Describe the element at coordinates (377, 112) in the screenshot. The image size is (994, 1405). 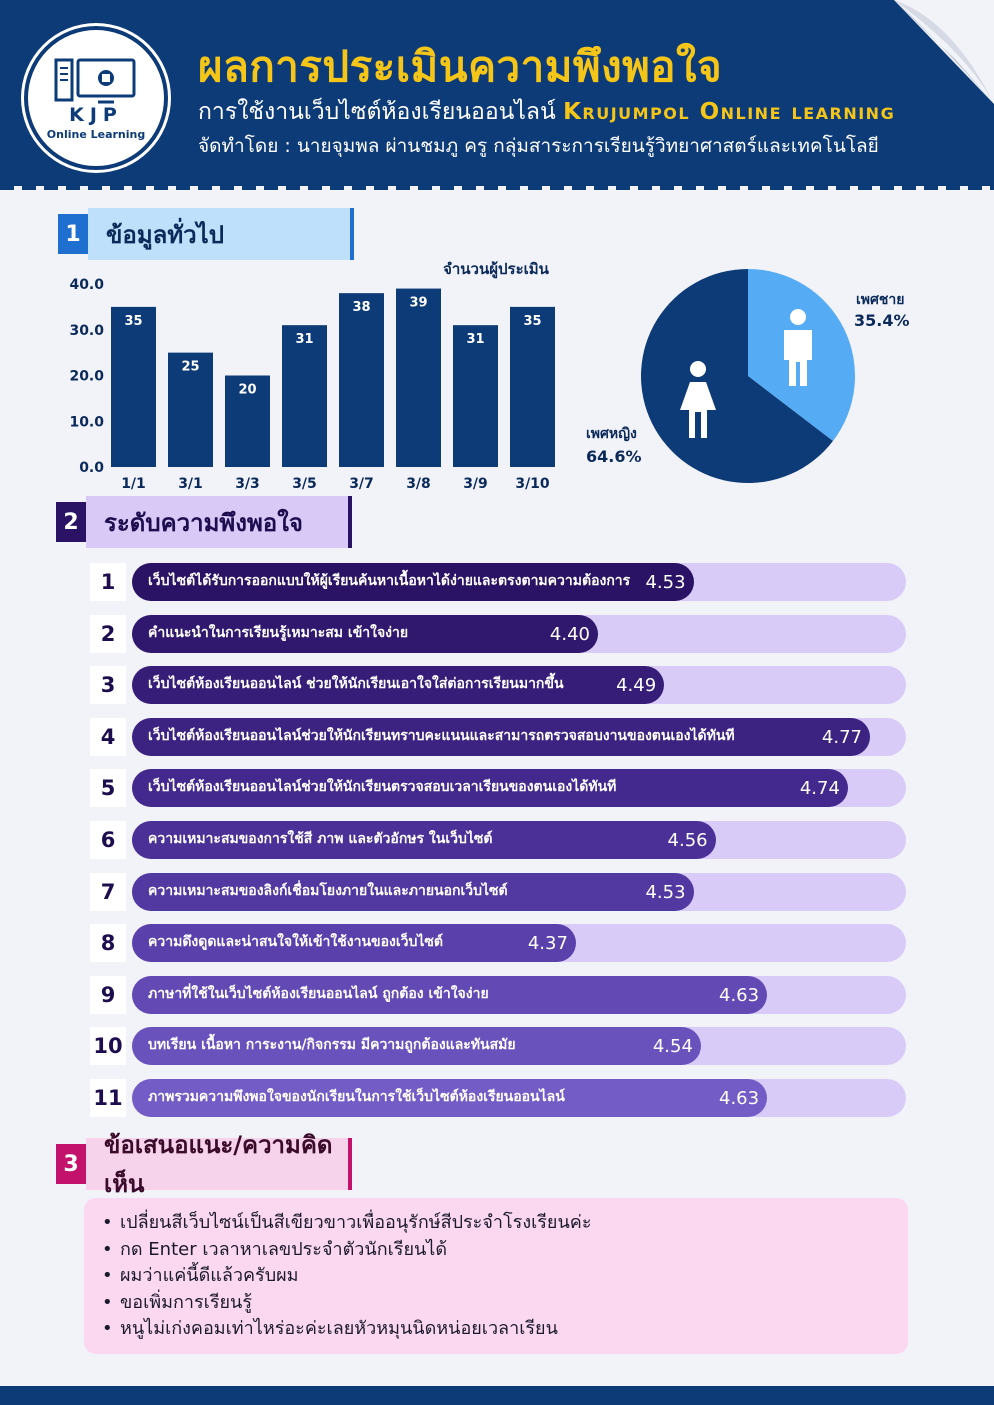
I see `subtitle-thai: การใช้งานเว็บไซต์ห้องเรียนออนไลน์` at that location.